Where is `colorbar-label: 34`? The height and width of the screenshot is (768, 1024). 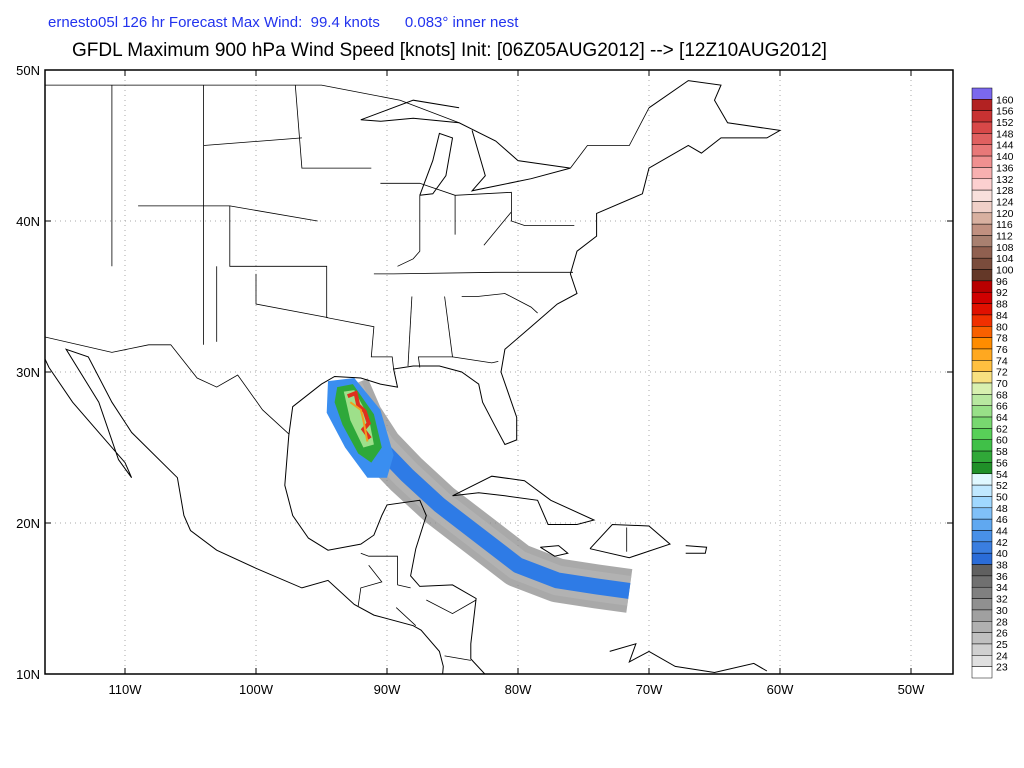
colorbar-label: 34 is located at coordinates (1002, 588).